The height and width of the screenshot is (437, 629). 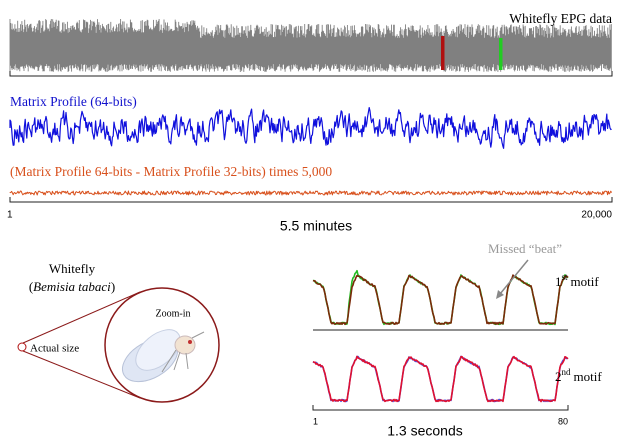 I want to click on diff-trace, so click(x=311, y=193).